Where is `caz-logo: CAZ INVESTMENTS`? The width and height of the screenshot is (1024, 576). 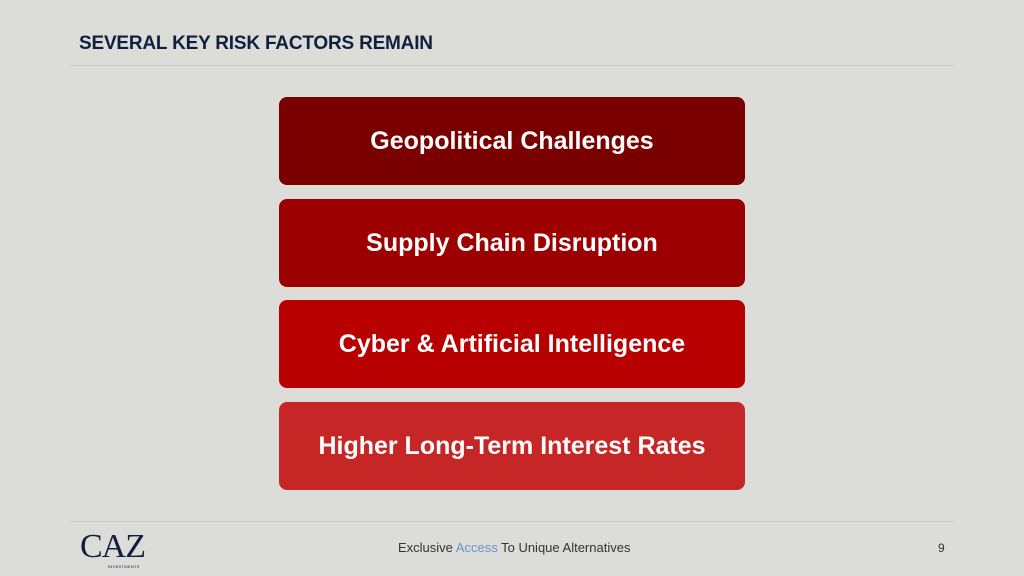 caz-logo: CAZ INVESTMENTS is located at coordinates (118, 550).